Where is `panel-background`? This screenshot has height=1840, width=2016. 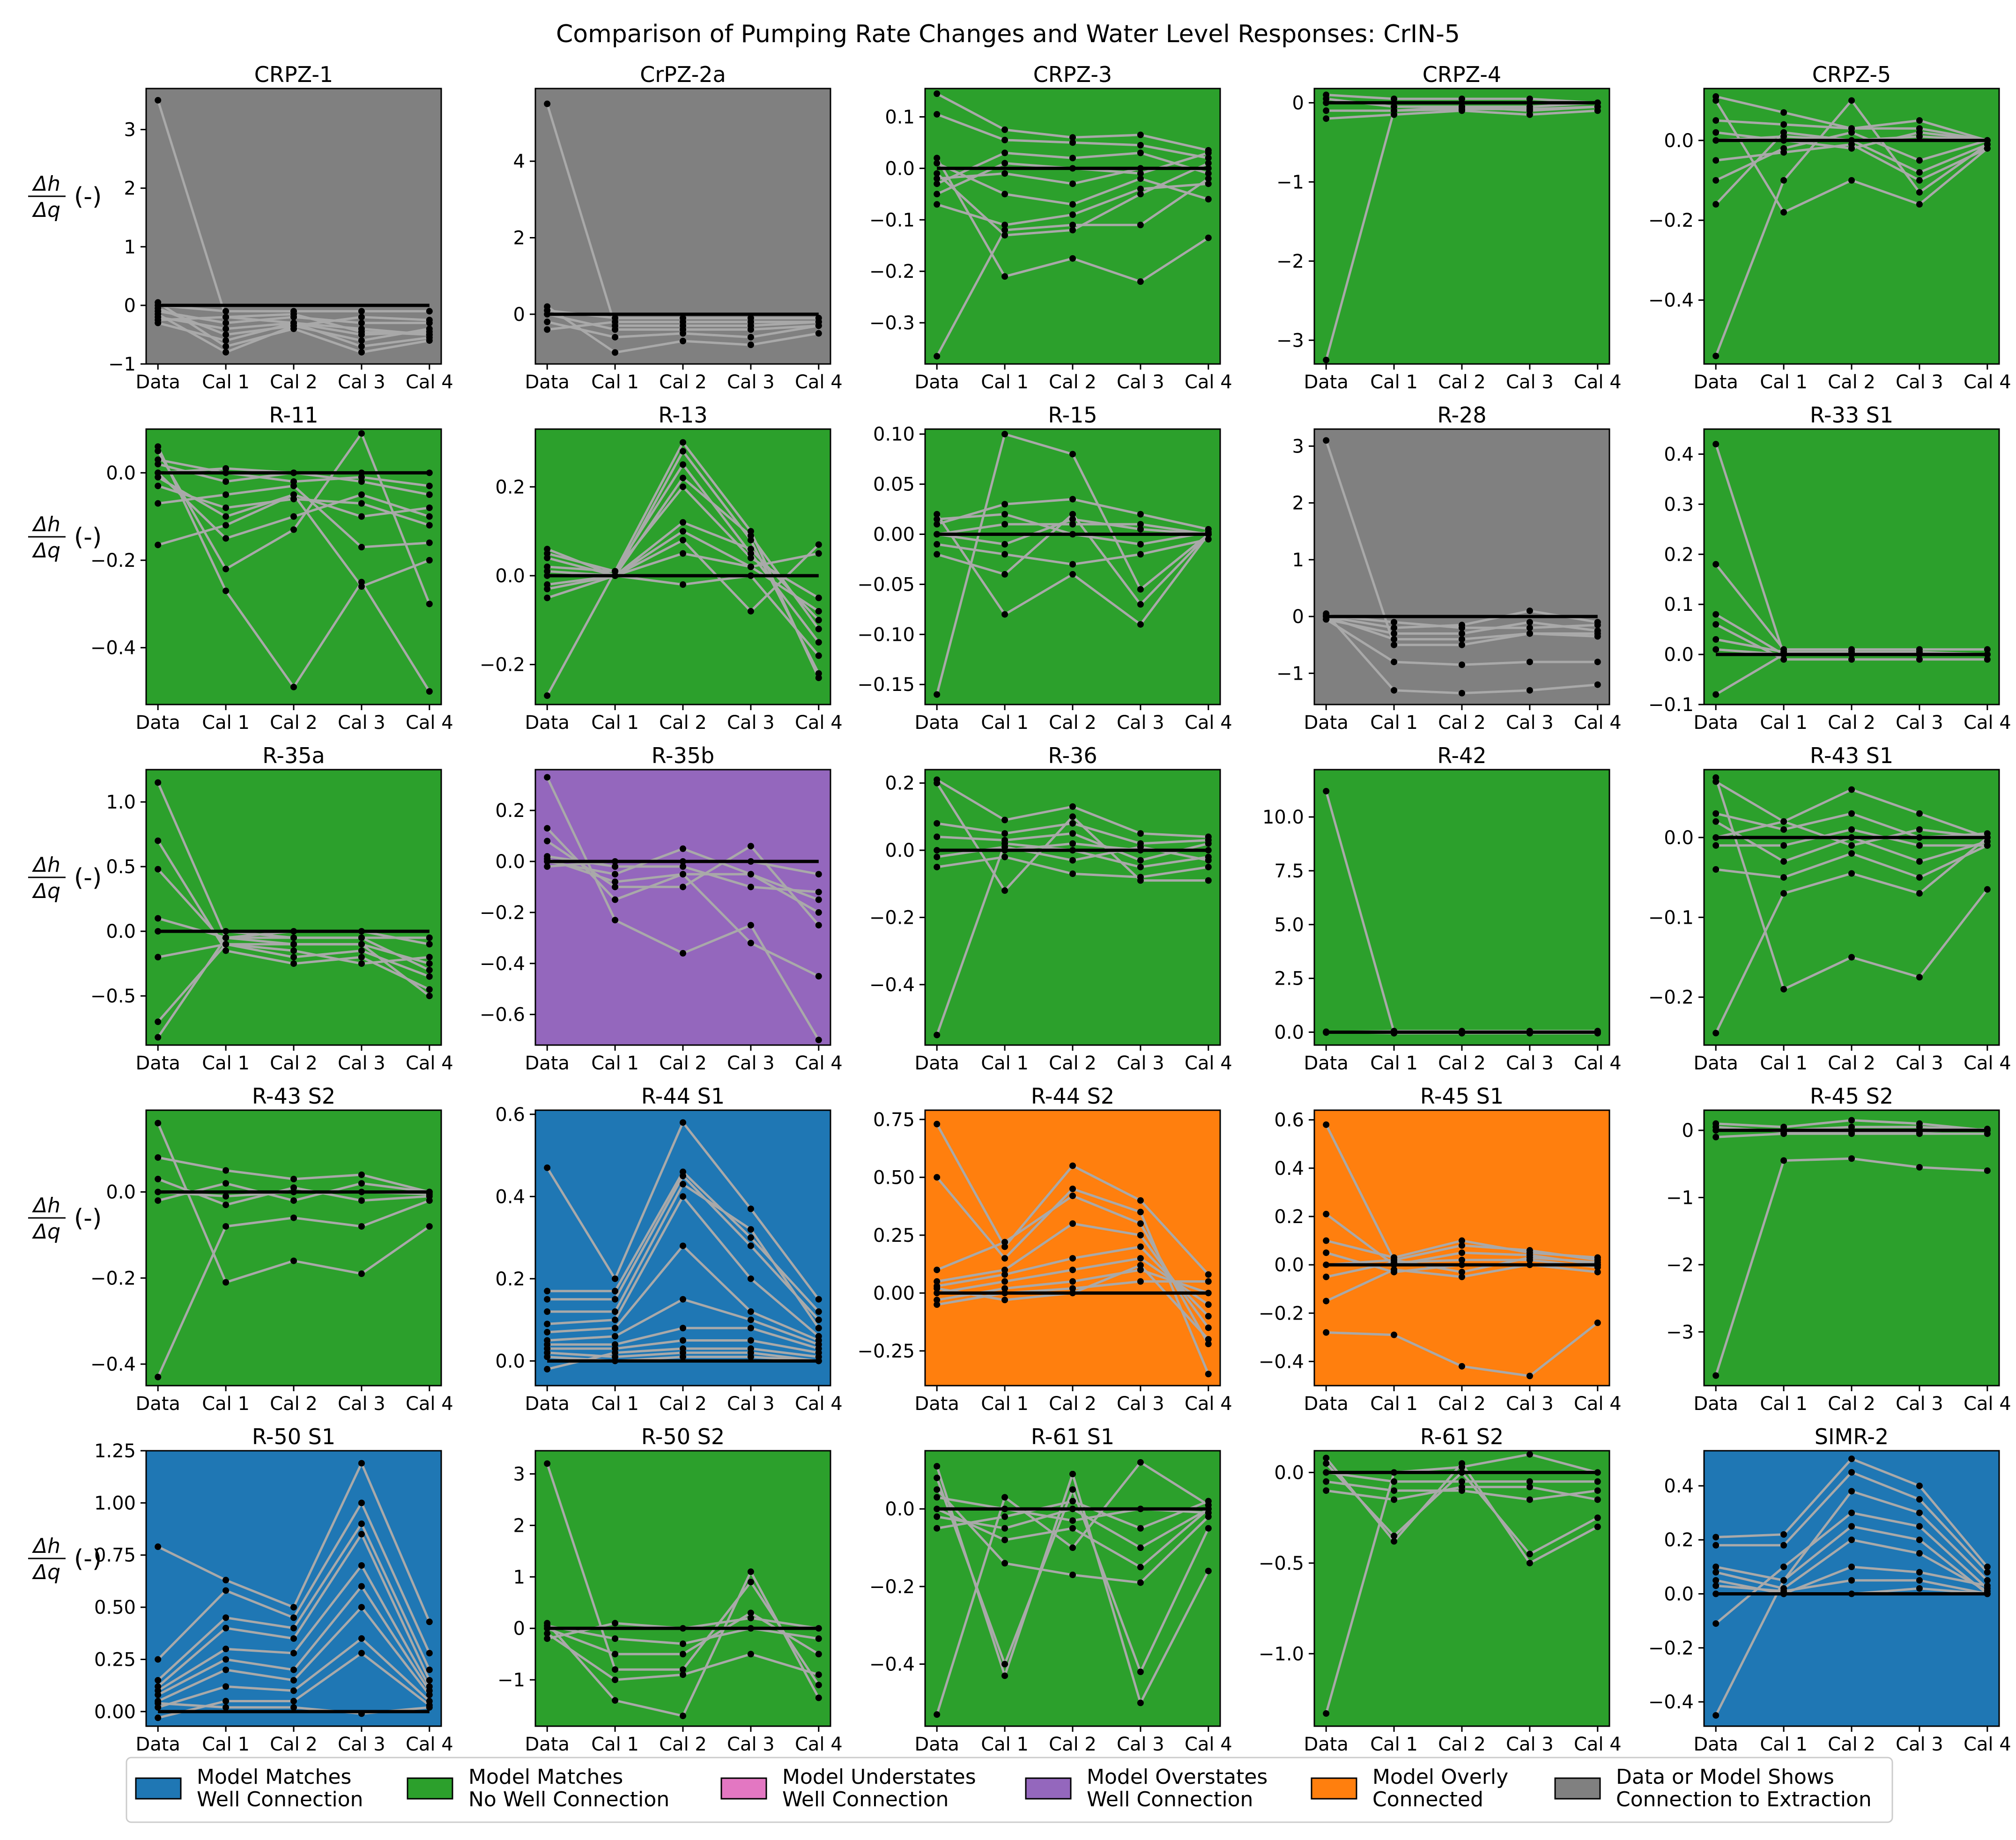
panel-background is located at coordinates (1461, 226).